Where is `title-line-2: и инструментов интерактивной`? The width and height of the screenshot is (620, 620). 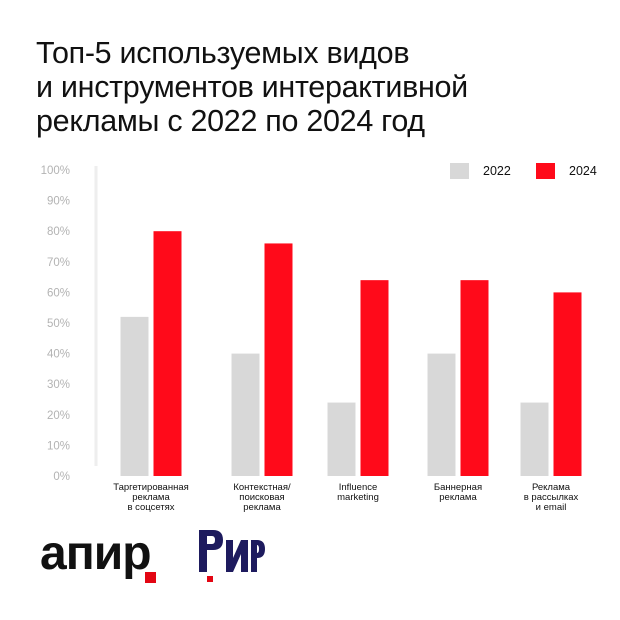
title-line-2: и инструментов интерактивной is located at coordinates (252, 87).